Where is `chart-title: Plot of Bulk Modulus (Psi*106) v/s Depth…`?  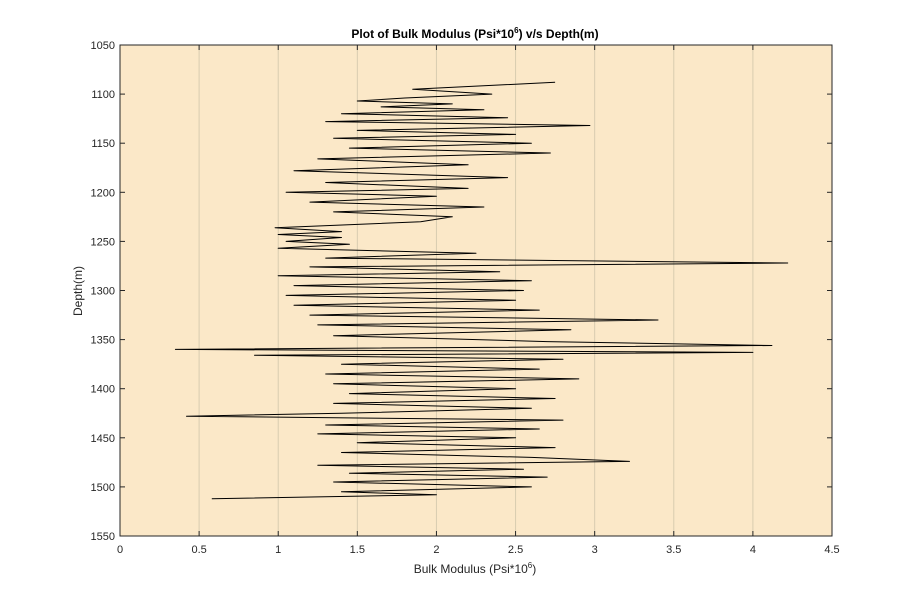
chart-title: Plot of Bulk Modulus (Psi*106) v/s Depth… is located at coordinates (474, 33).